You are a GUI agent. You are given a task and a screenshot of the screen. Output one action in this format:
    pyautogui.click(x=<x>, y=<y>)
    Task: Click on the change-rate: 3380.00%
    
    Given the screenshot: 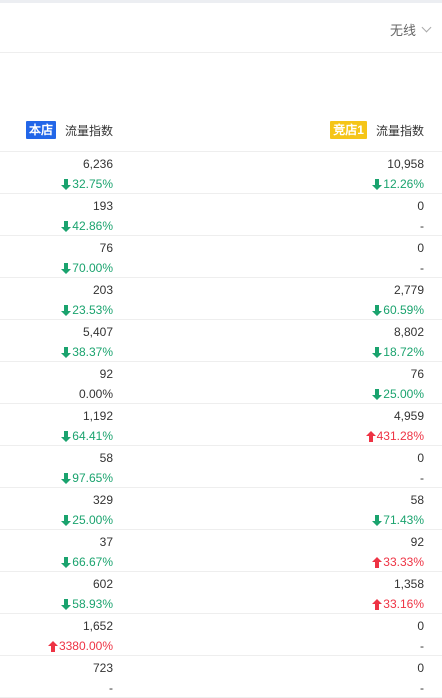 What is the action you would take?
    pyautogui.click(x=80, y=646)
    